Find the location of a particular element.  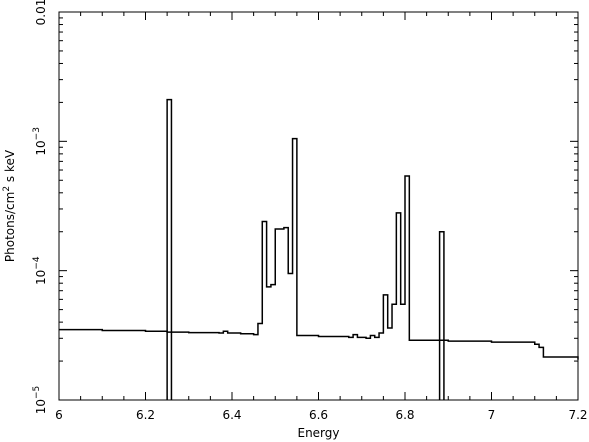

y-tick-label: 10−5 is located at coordinates (40, 400).